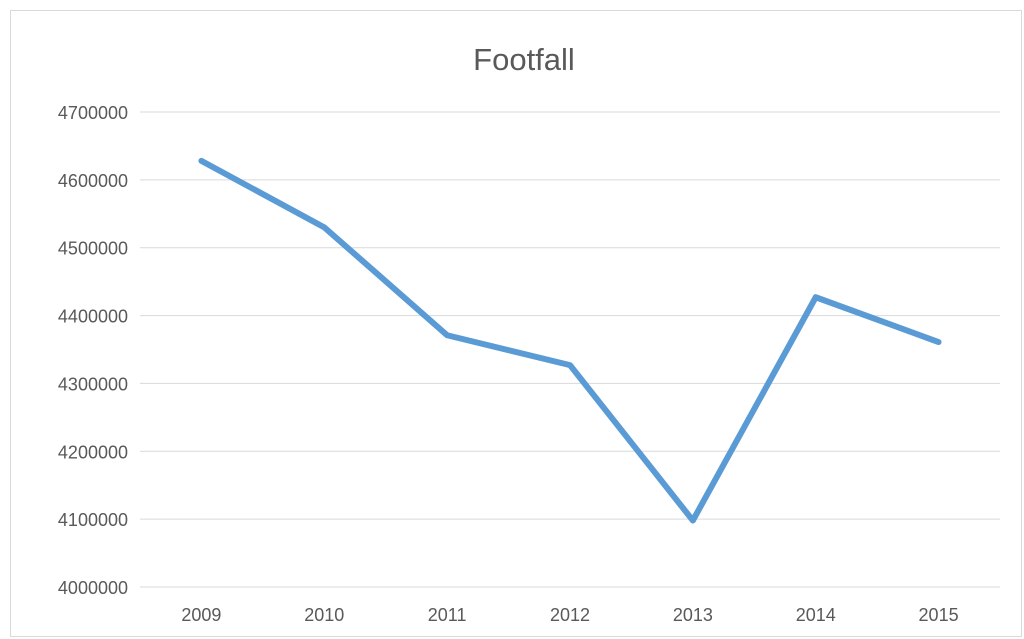  Describe the element at coordinates (524, 59) in the screenshot. I see `chart-title: Footfall` at that location.